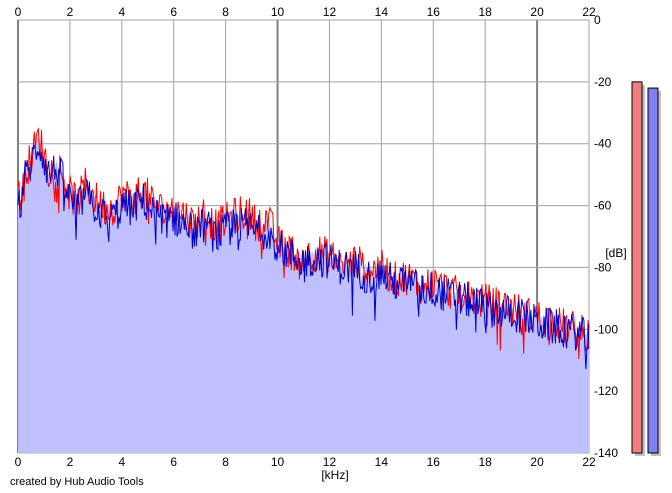  What do you see at coordinates (646, 269) in the screenshot?
I see `level-meters` at bounding box center [646, 269].